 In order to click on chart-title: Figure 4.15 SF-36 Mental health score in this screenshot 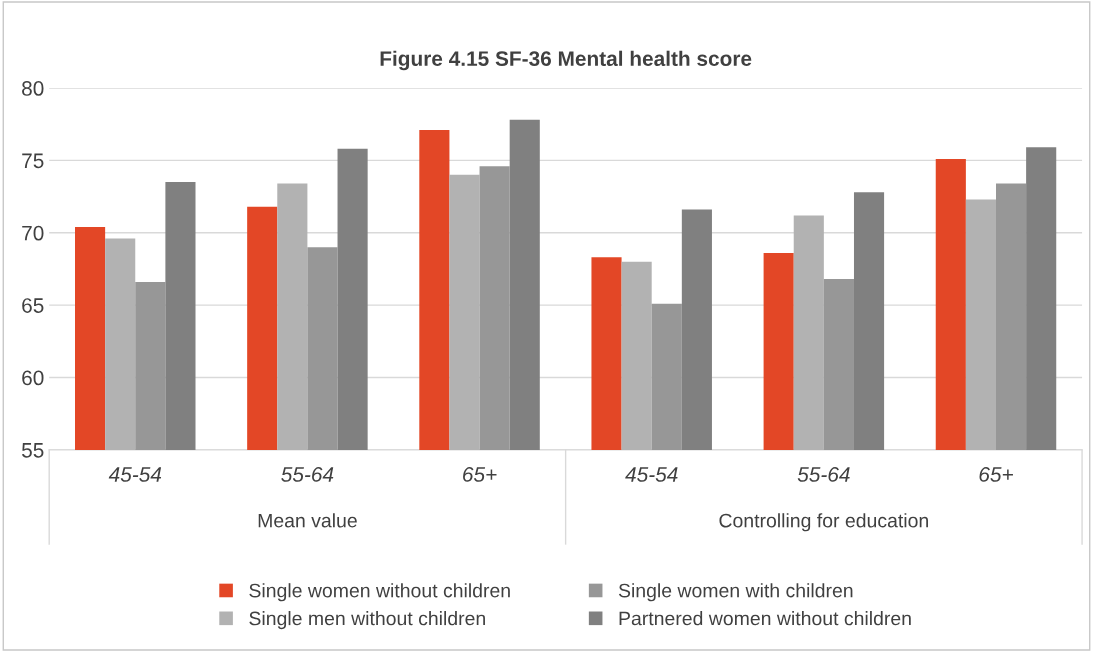, I will do `click(566, 60)`.